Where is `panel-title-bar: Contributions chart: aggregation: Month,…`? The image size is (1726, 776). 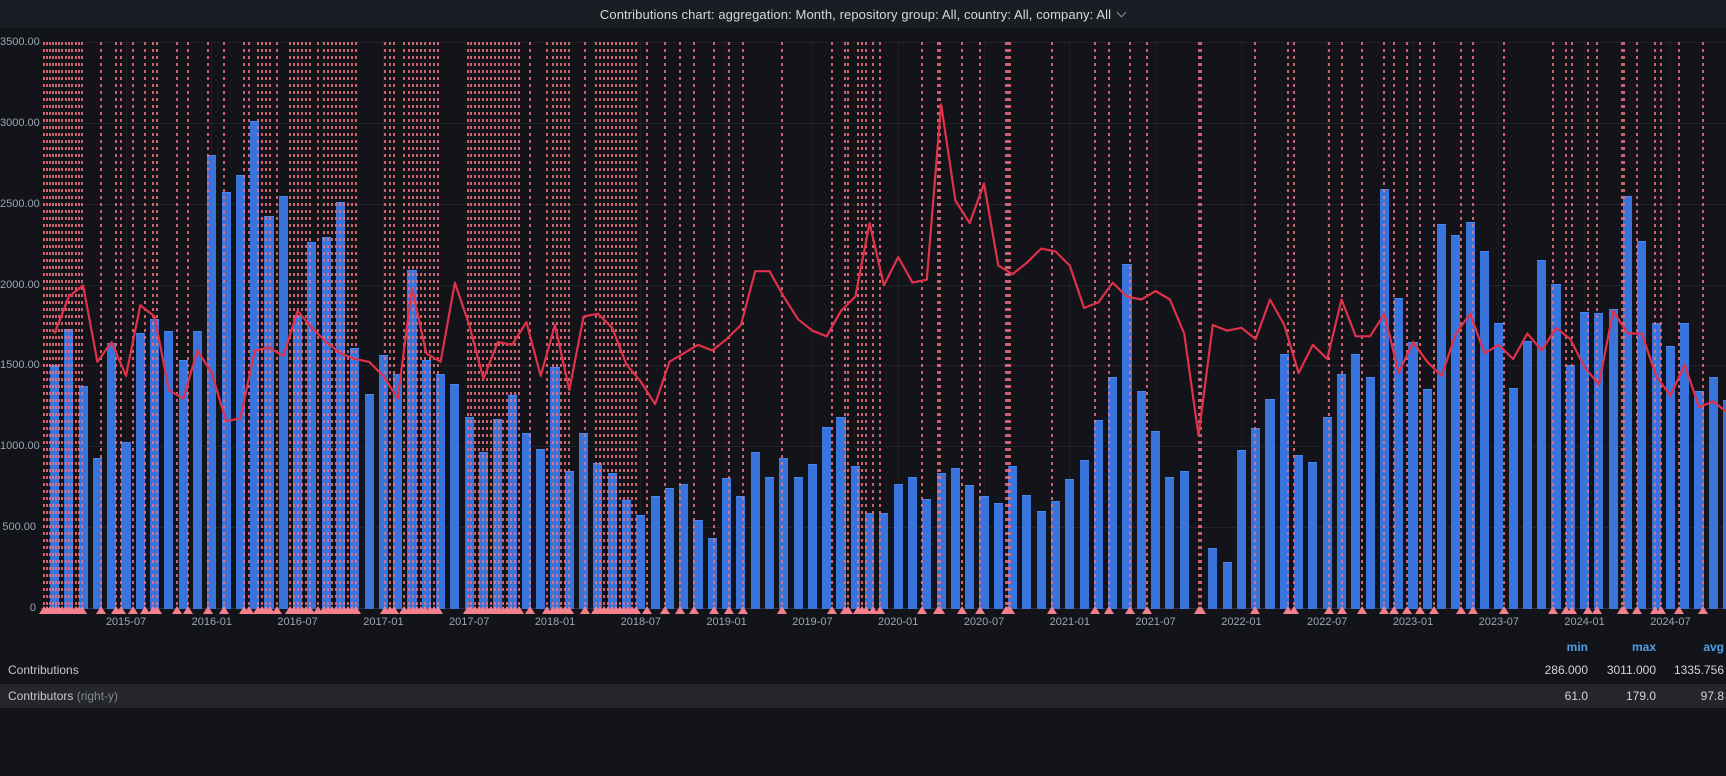 panel-title-bar: Contributions chart: aggregation: Month,… is located at coordinates (863, 14).